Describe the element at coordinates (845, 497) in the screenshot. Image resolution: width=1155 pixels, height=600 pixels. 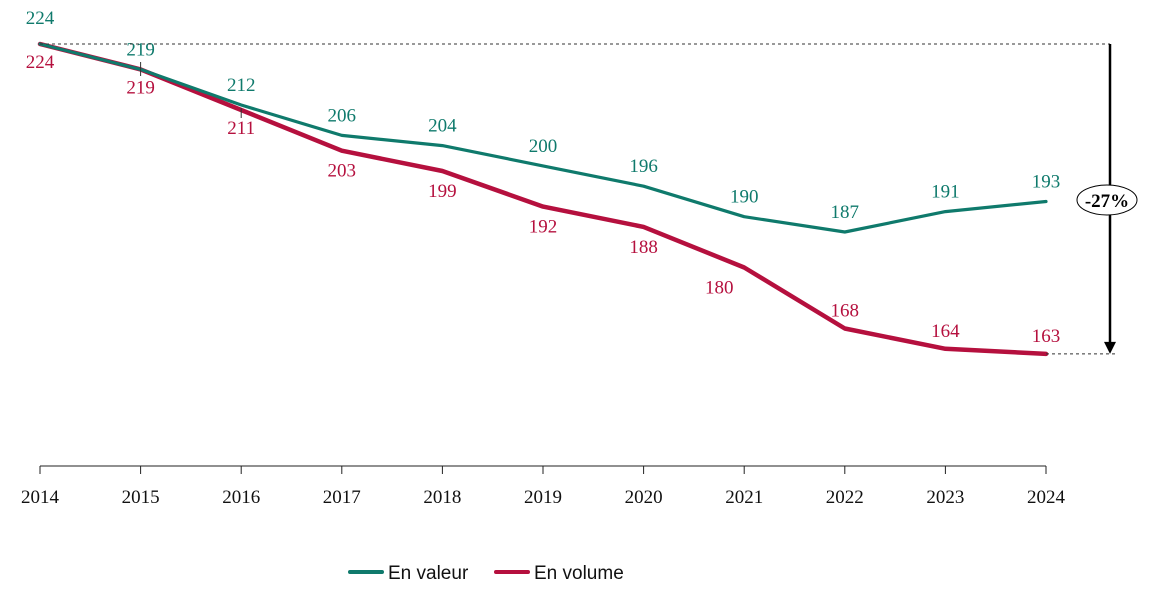
I see `x-tick-label: 2022` at that location.